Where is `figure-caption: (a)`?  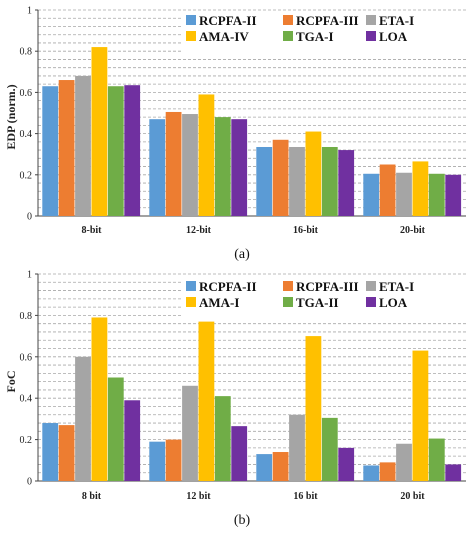 figure-caption: (a) is located at coordinates (242, 254).